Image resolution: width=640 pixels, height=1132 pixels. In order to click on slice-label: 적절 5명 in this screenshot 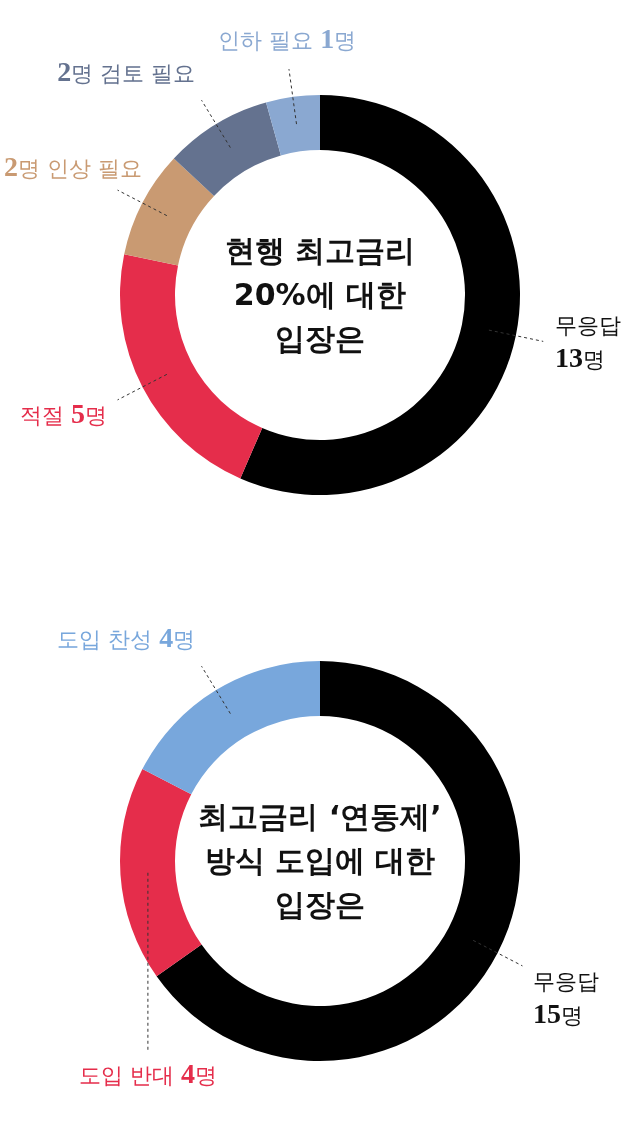, I will do `click(63, 414)`.